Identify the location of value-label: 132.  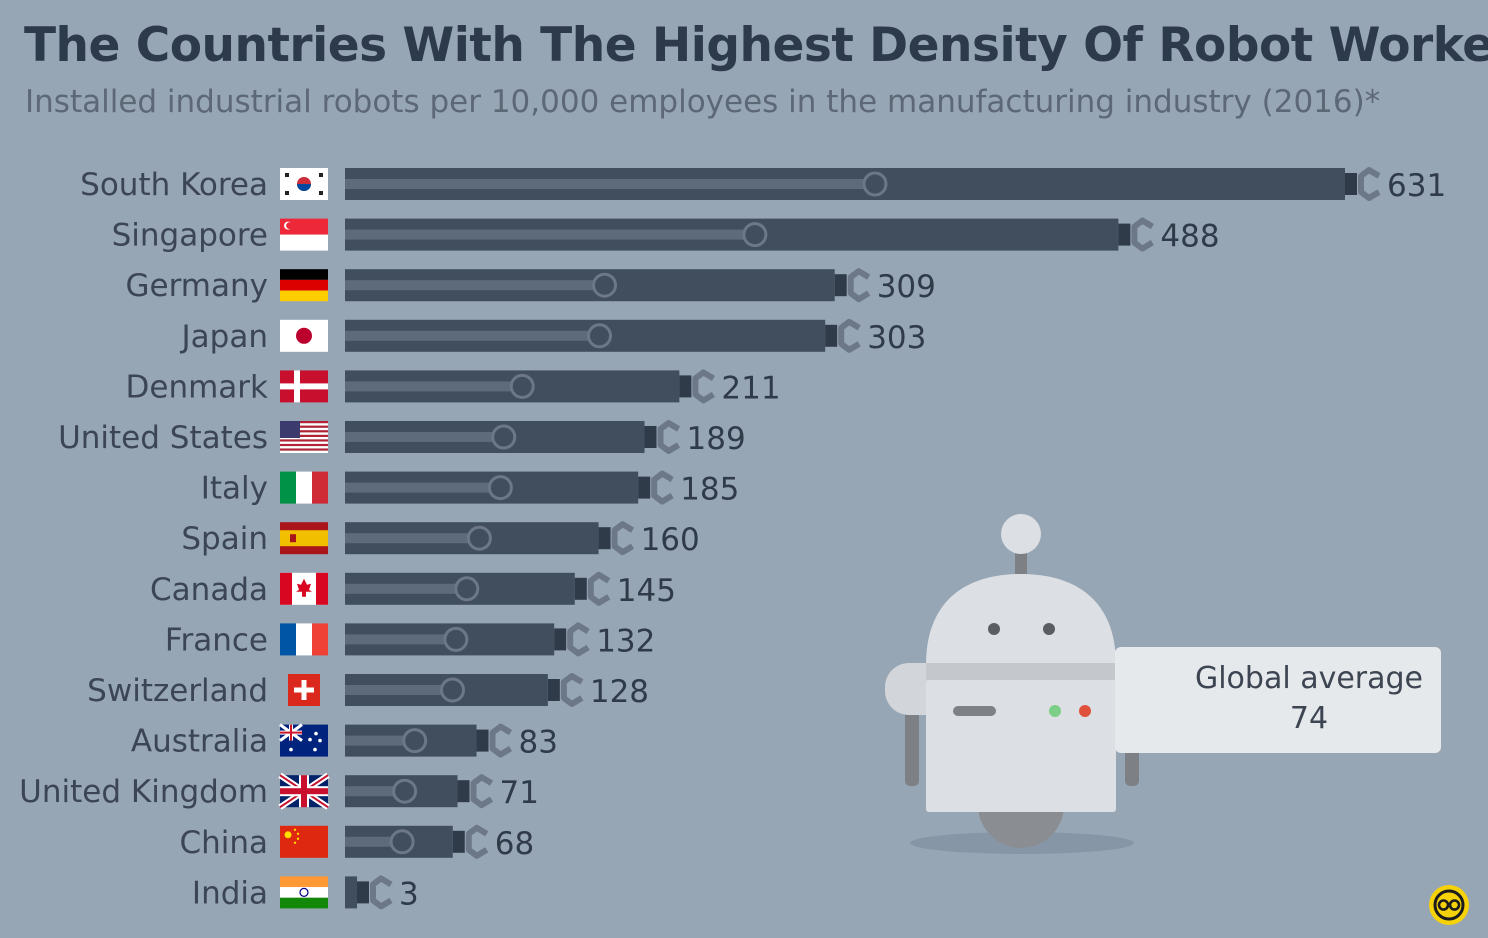
(625, 641).